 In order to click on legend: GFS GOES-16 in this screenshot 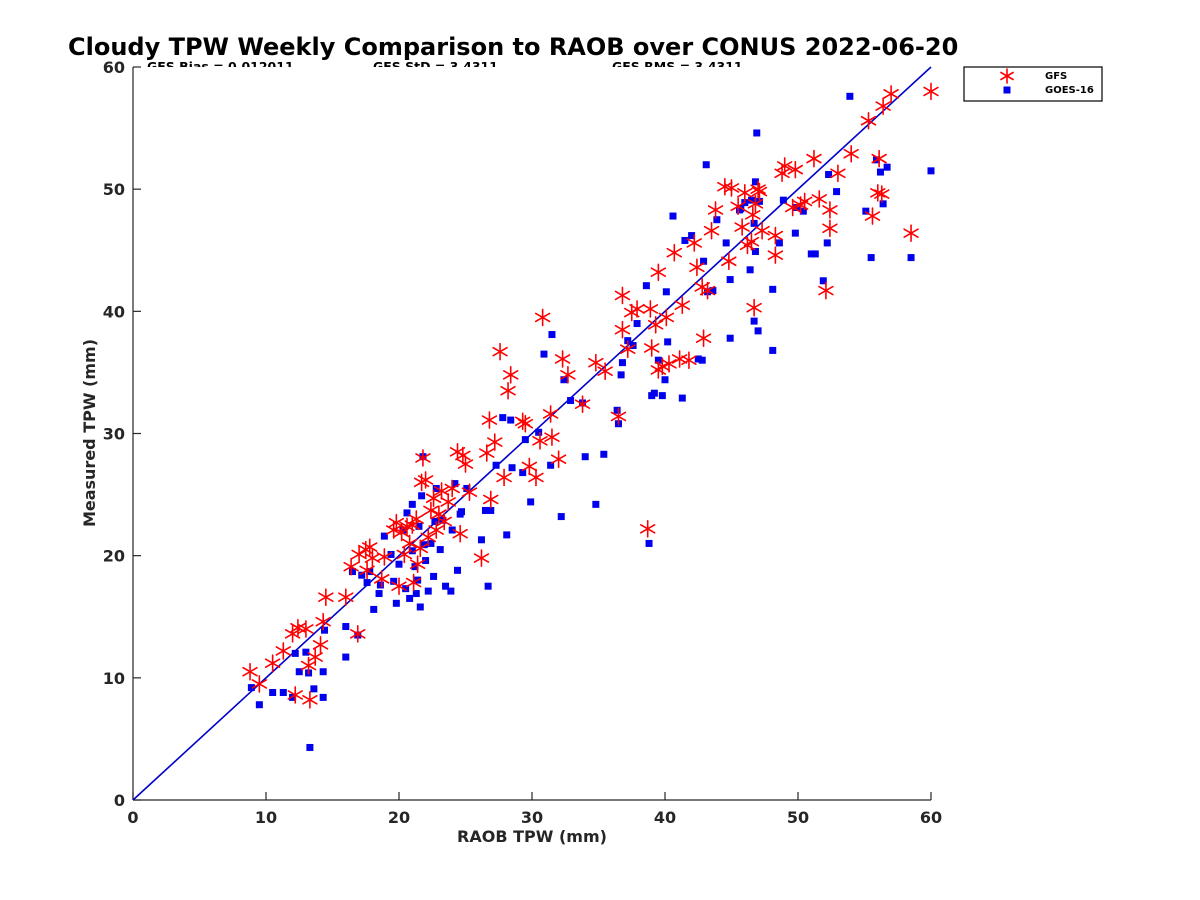, I will do `click(1033, 84)`.